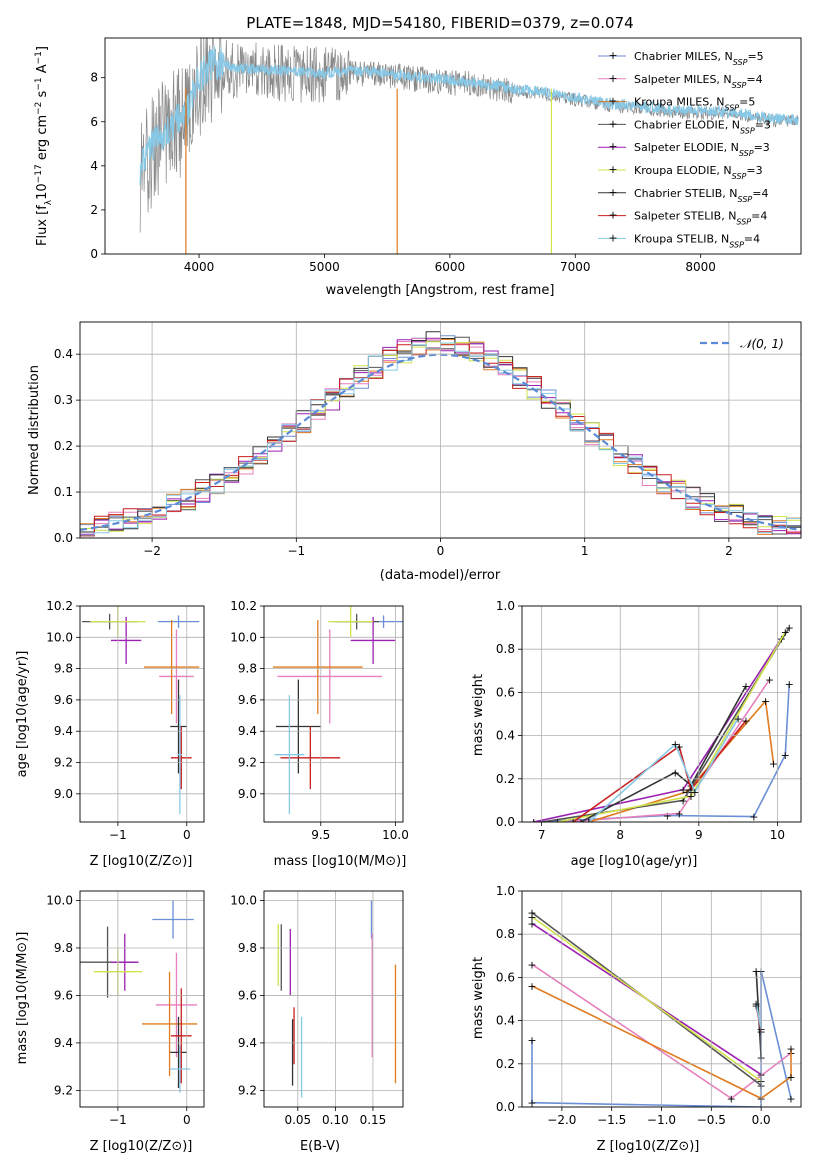 The image size is (819, 1170). Describe the element at coordinates (187, 835) in the screenshot. I see `age-z-xtick-label: 0` at that location.